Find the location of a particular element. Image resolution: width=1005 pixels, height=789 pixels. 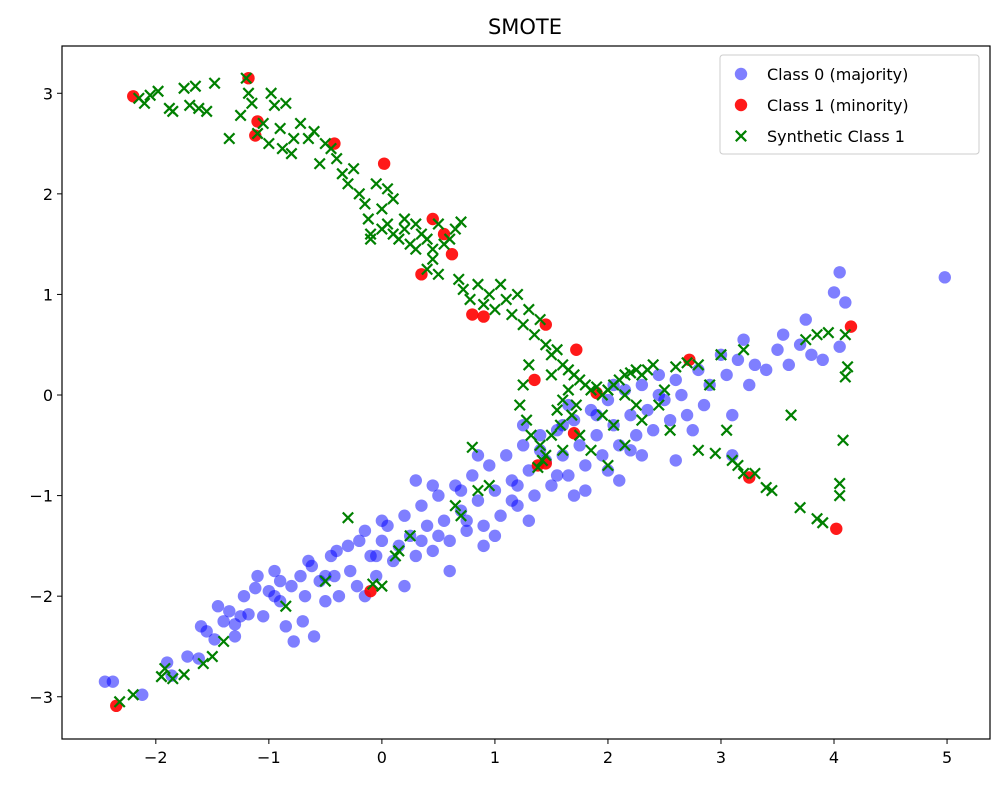

y-tick-label: −3 is located at coordinates (41, 697).